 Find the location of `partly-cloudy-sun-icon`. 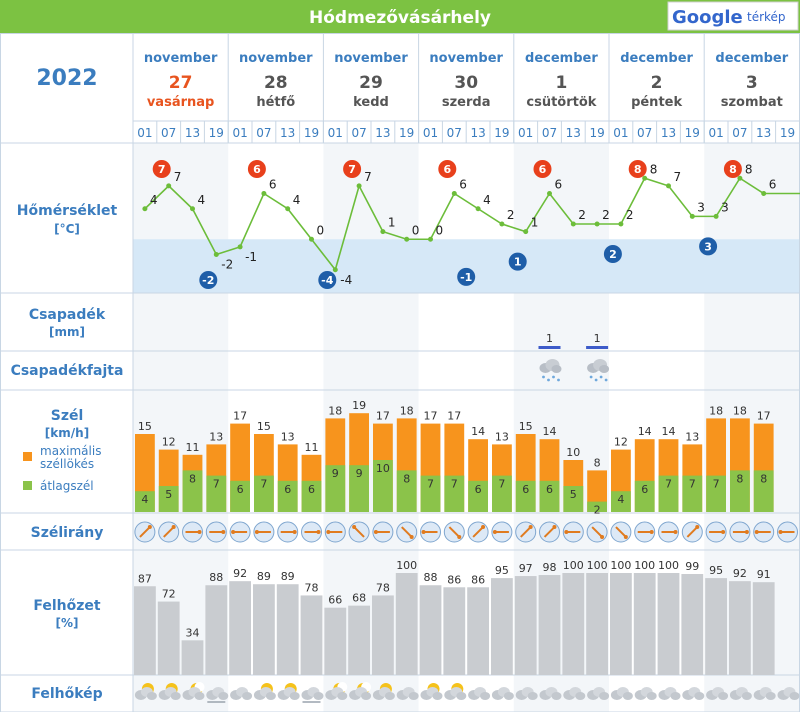

partly-cloudy-sun-icon is located at coordinates (383, 691).